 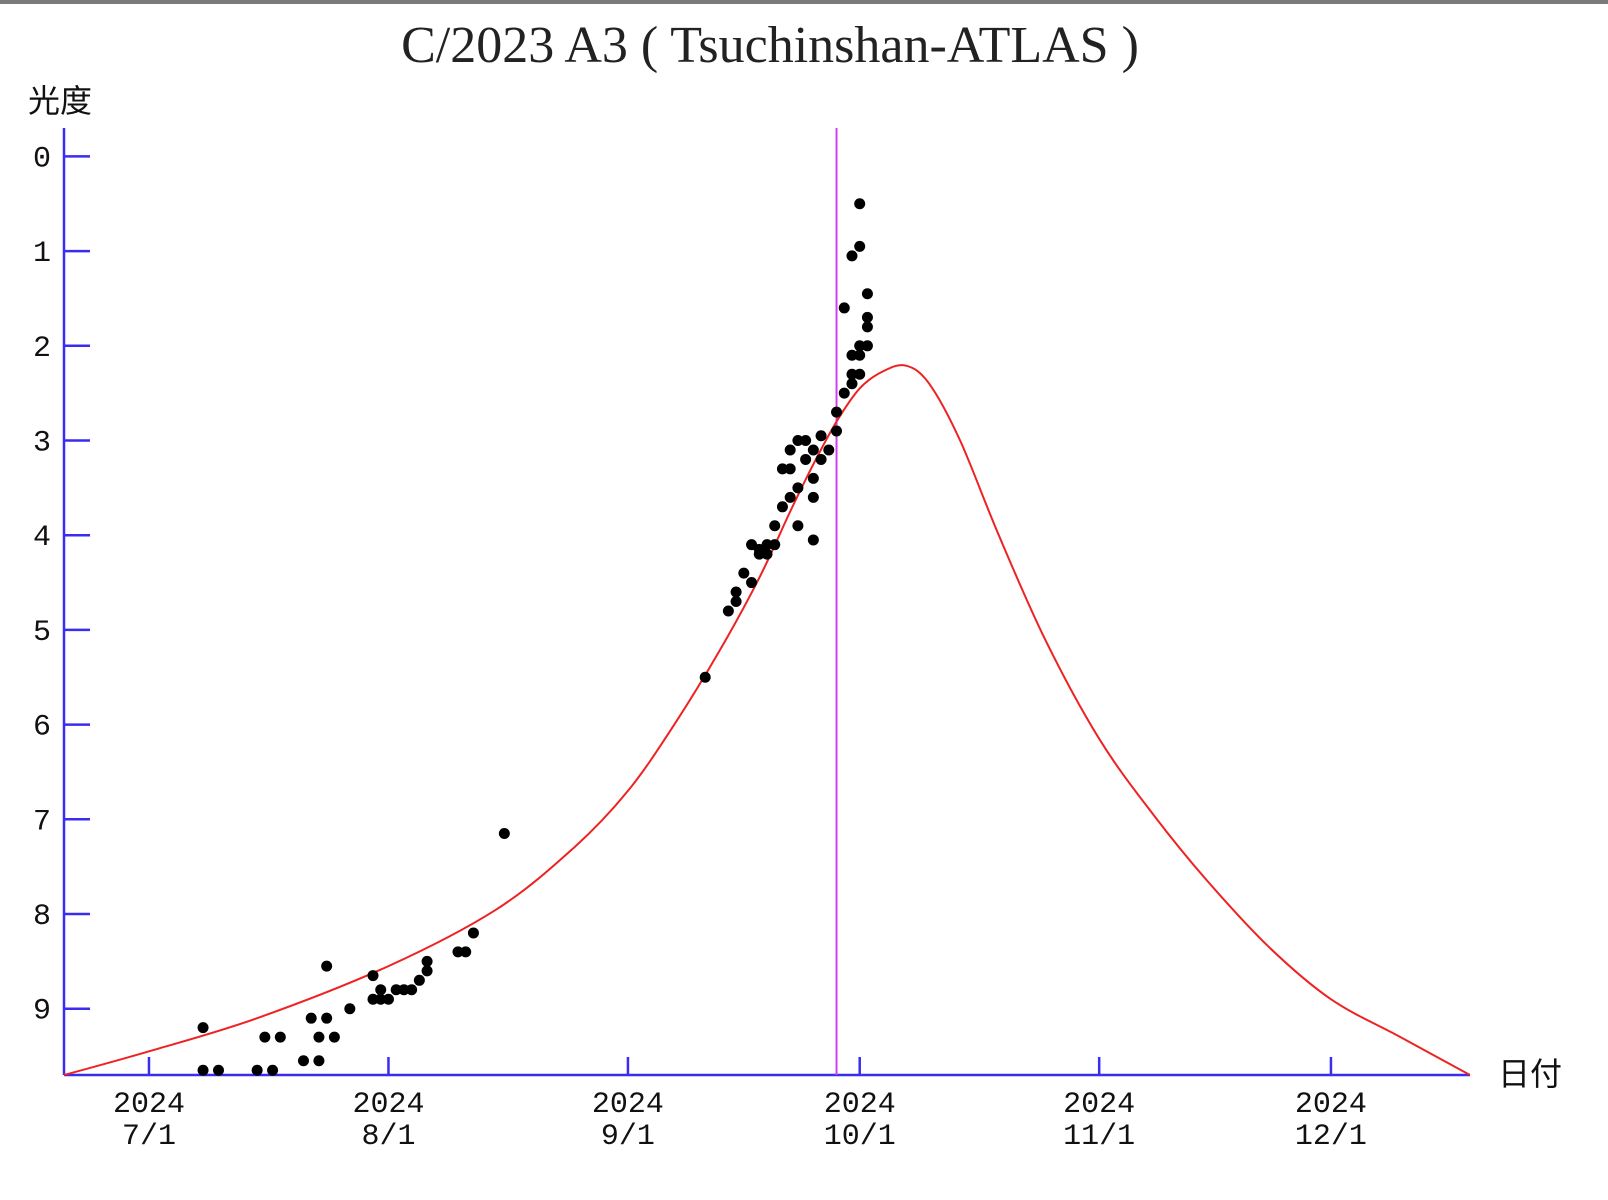 What do you see at coordinates (42, 917) in the screenshot?
I see `y-tick-label: 8` at bounding box center [42, 917].